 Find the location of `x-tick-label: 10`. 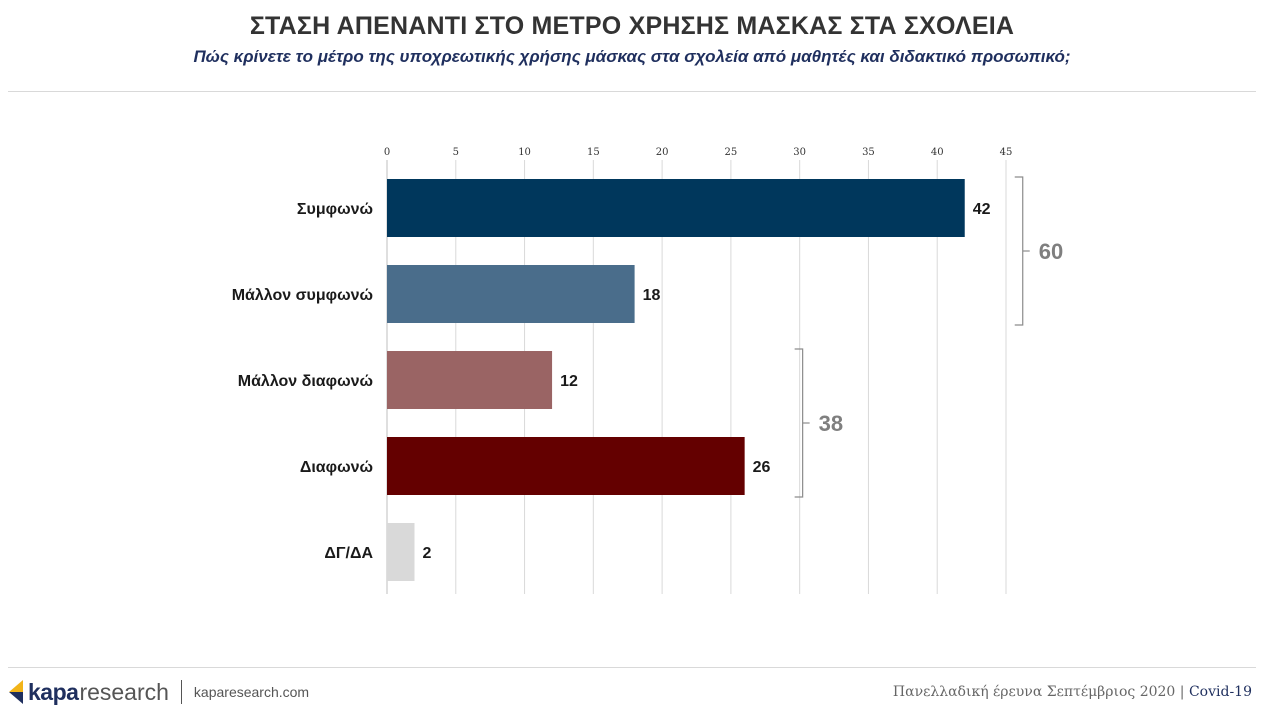

x-tick-label: 10 is located at coordinates (524, 152).